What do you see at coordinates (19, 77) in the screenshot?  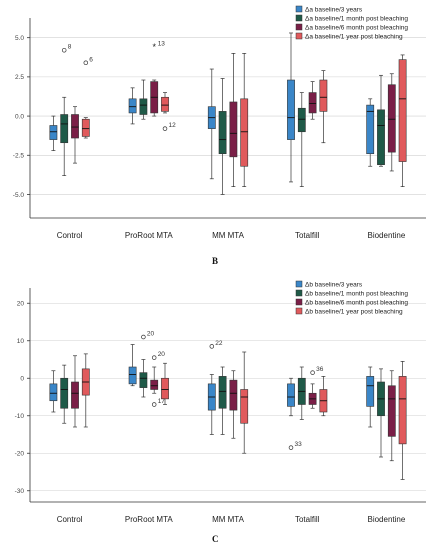 I see `y-tick-label: 2.5` at bounding box center [19, 77].